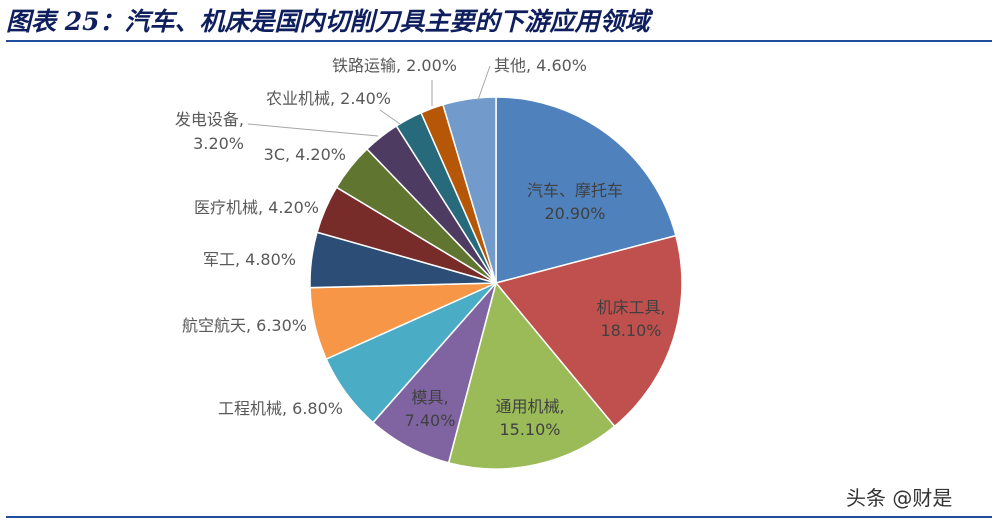 This screenshot has width=1001, height=527. I want to click on slice-label: 医疗机械, 4.20%, so click(256, 207).